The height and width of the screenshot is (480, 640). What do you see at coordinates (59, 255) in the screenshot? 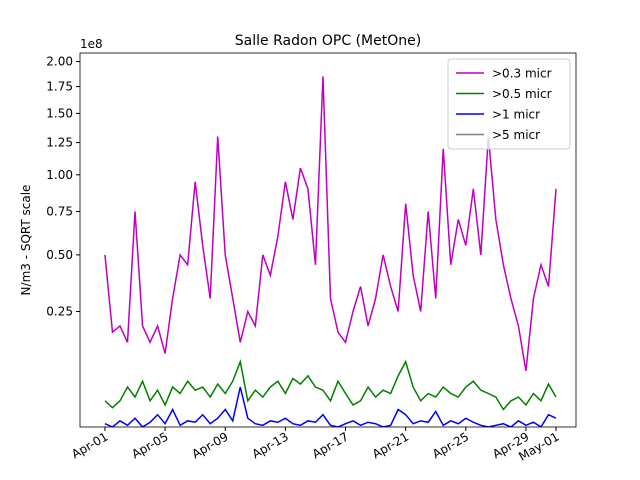
I see `y-tick-label: 0.50` at bounding box center [59, 255].